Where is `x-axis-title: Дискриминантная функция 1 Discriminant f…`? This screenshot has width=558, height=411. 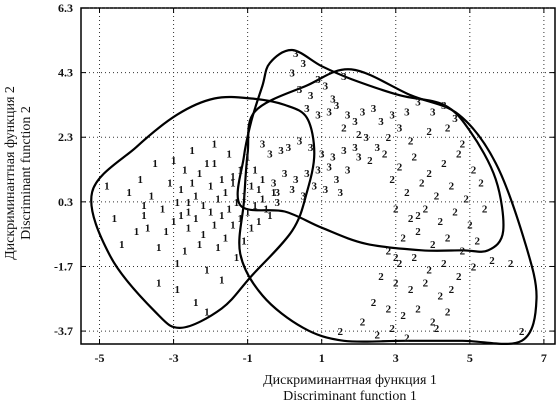 x-axis-title: Дискриминантная функция 1 Discriminant f… is located at coordinates (350, 389).